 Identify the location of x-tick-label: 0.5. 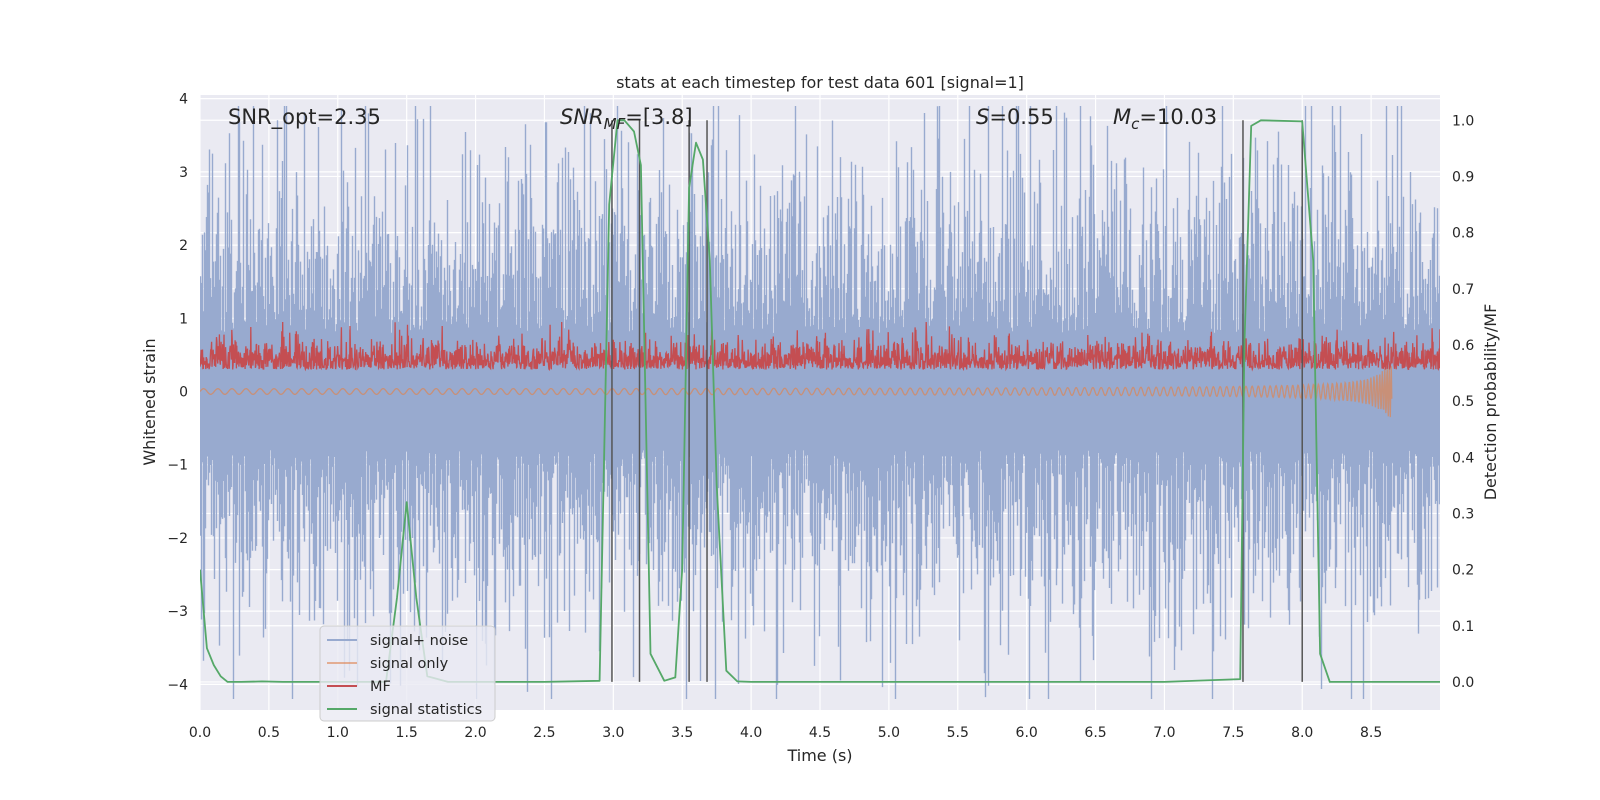
(269, 733).